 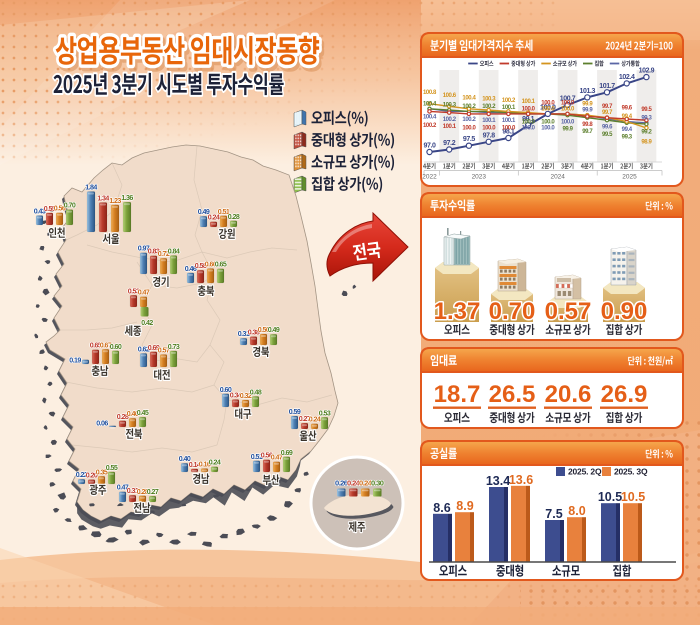 I want to click on svg-text: 0.31, so click(x=244, y=334).